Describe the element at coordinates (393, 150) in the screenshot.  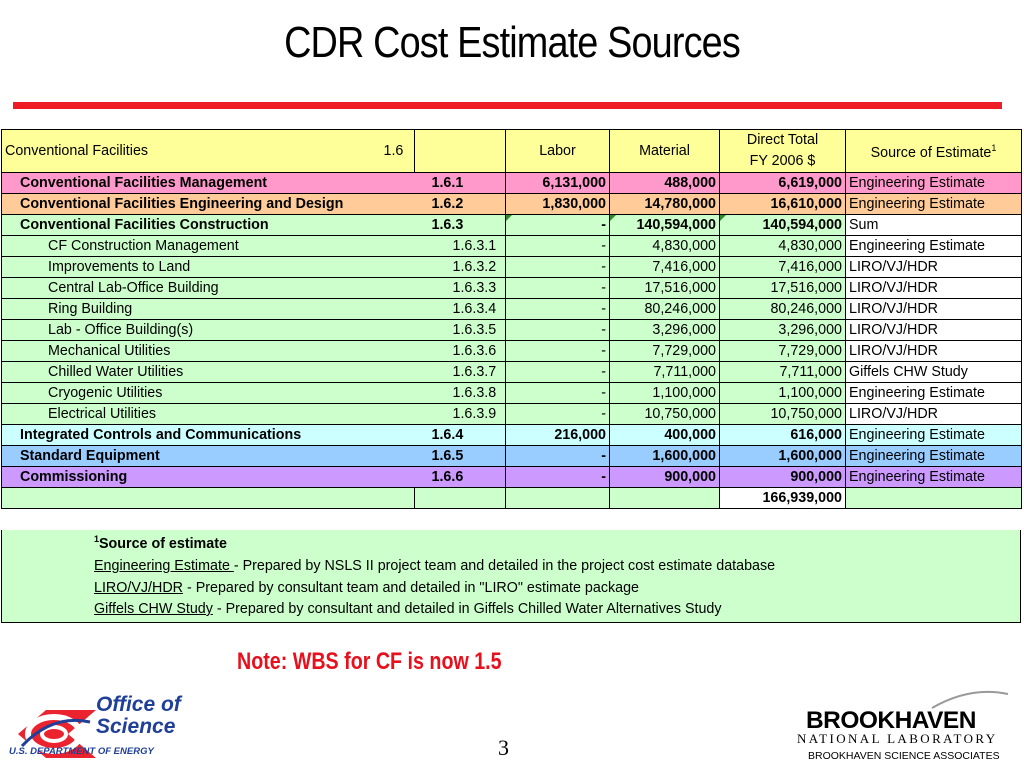
I see `header-wbs: 1.6` at that location.